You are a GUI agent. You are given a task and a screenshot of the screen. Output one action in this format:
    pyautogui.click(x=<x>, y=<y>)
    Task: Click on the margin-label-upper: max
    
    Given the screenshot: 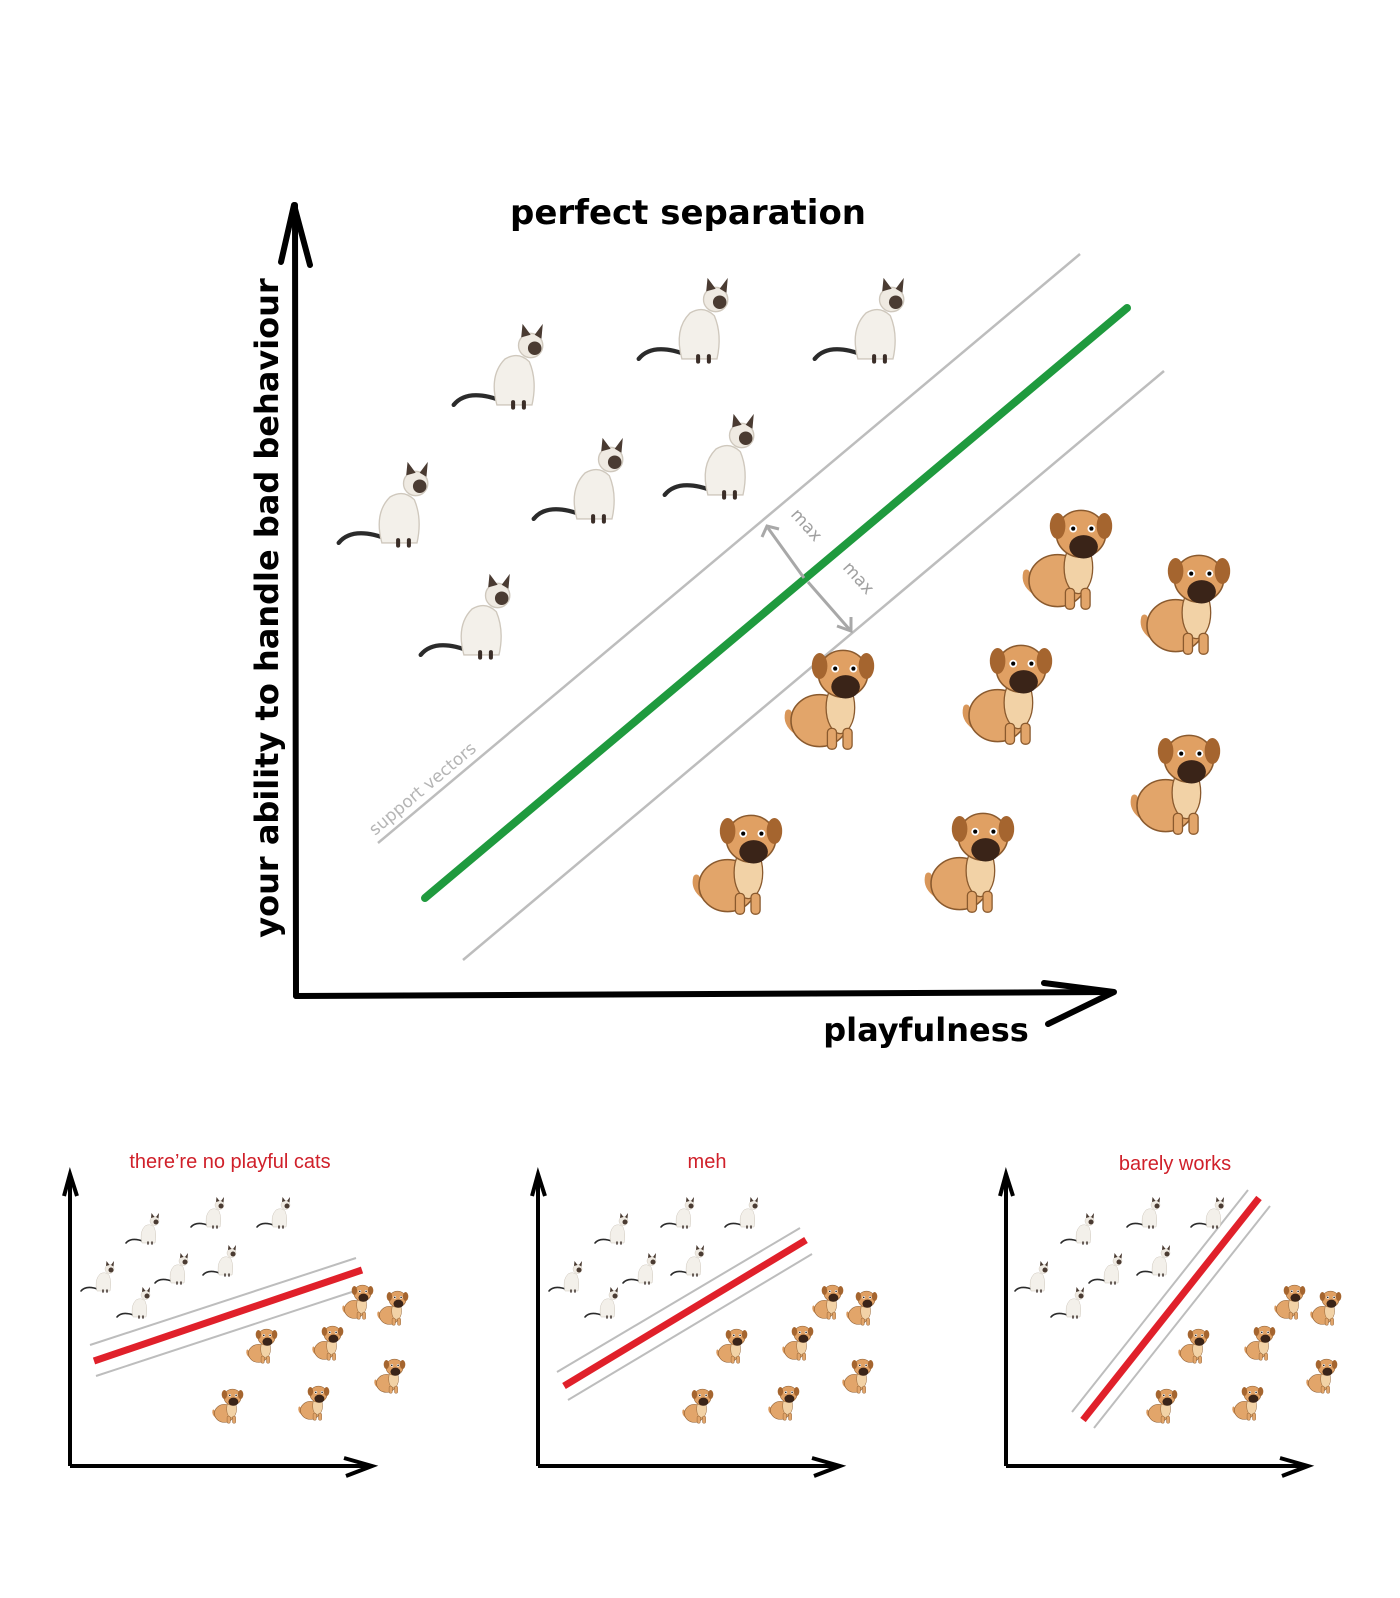 What is the action you would take?
    pyautogui.click(x=806, y=525)
    